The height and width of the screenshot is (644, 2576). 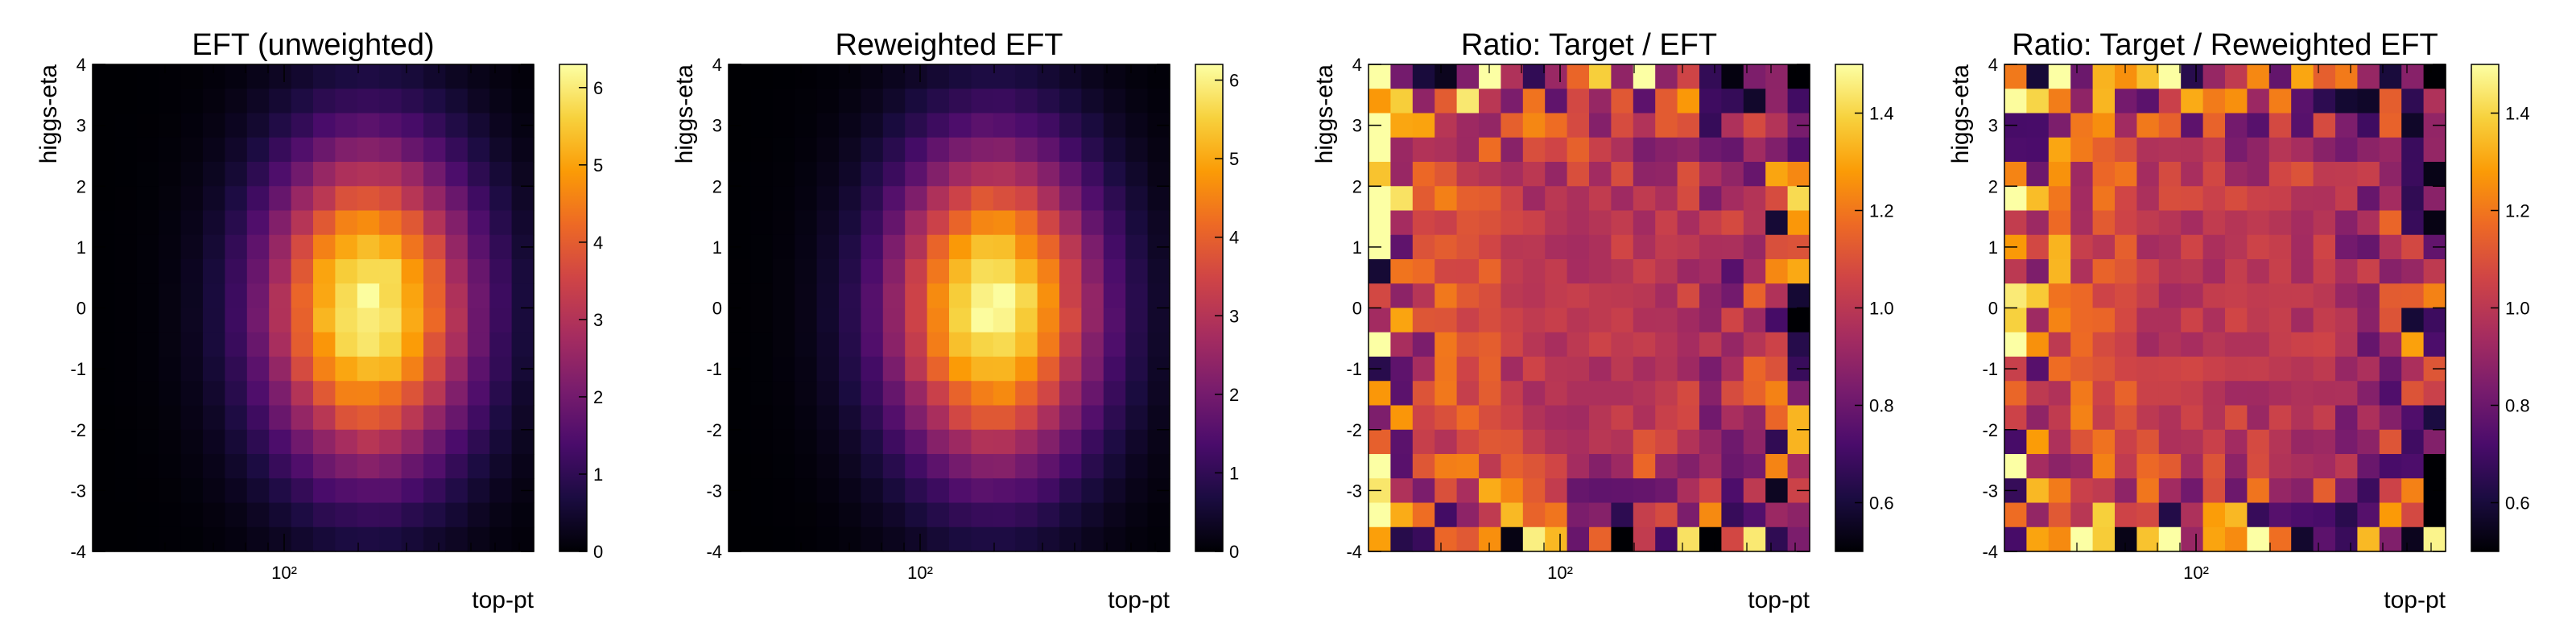 What do you see at coordinates (2517, 309) in the screenshot?
I see `colorbar-tick-label: 1.0` at bounding box center [2517, 309].